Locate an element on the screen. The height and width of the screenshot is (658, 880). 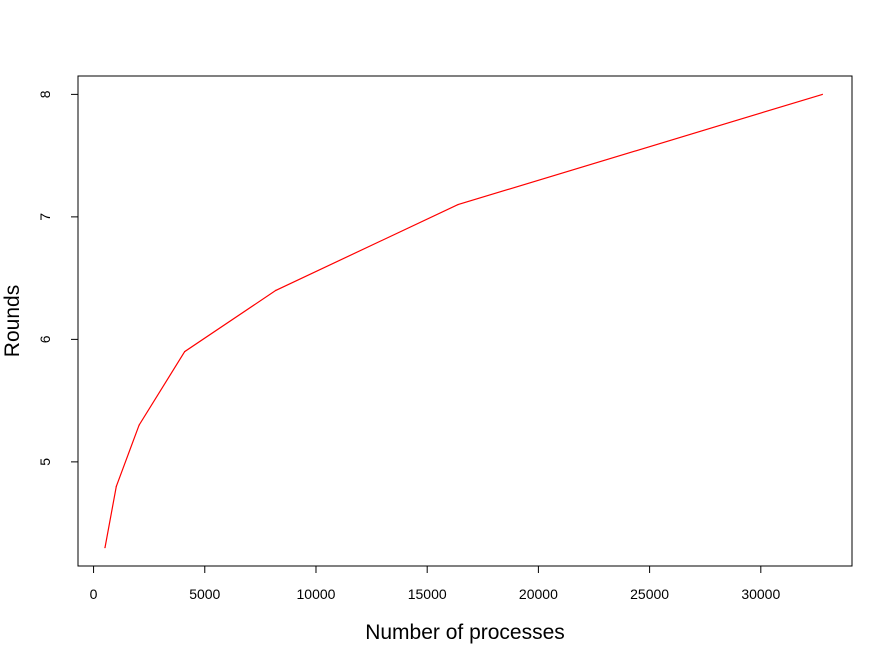
x-axis: 0 5000 10000 15000 20000 25000 30000 is located at coordinates (435, 583).